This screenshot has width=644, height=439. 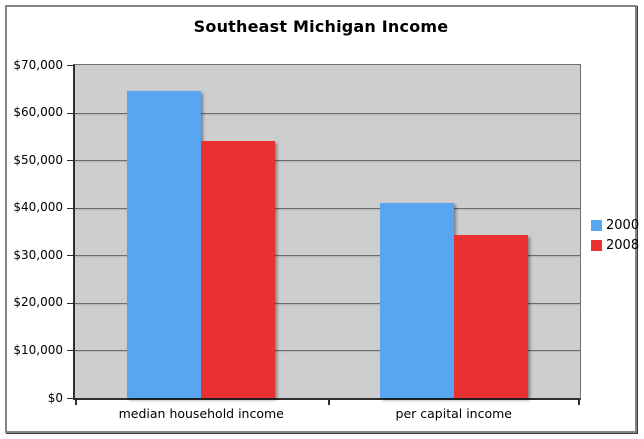 I want to click on legend-item: 2000, so click(x=615, y=225).